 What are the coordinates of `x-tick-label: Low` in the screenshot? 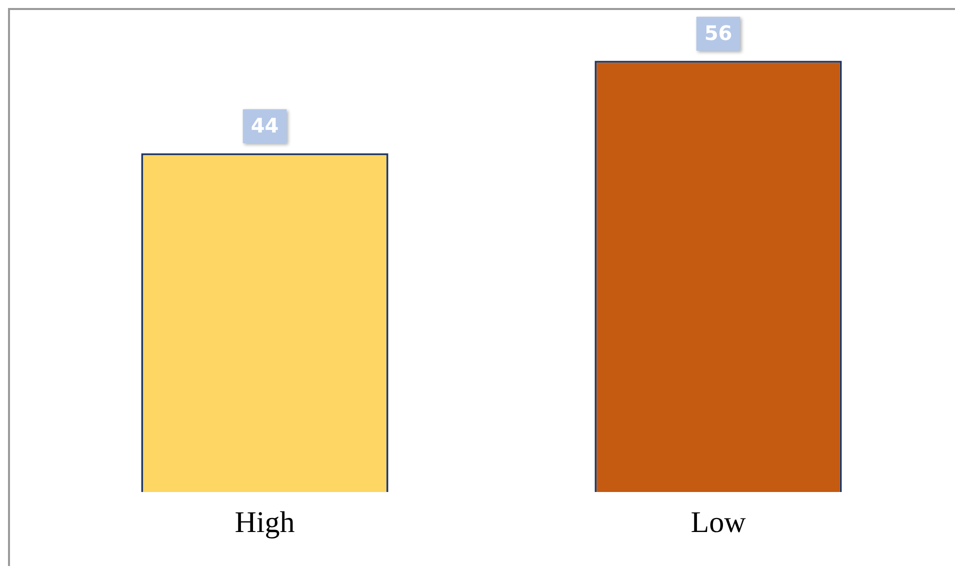 It's located at (718, 522).